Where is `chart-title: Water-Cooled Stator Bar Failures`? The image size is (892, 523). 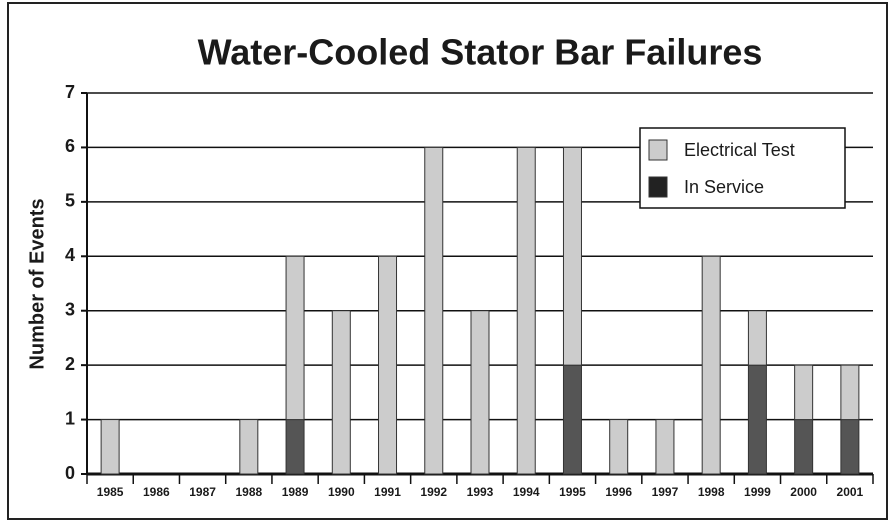
chart-title: Water-Cooled Stator Bar Failures is located at coordinates (480, 52).